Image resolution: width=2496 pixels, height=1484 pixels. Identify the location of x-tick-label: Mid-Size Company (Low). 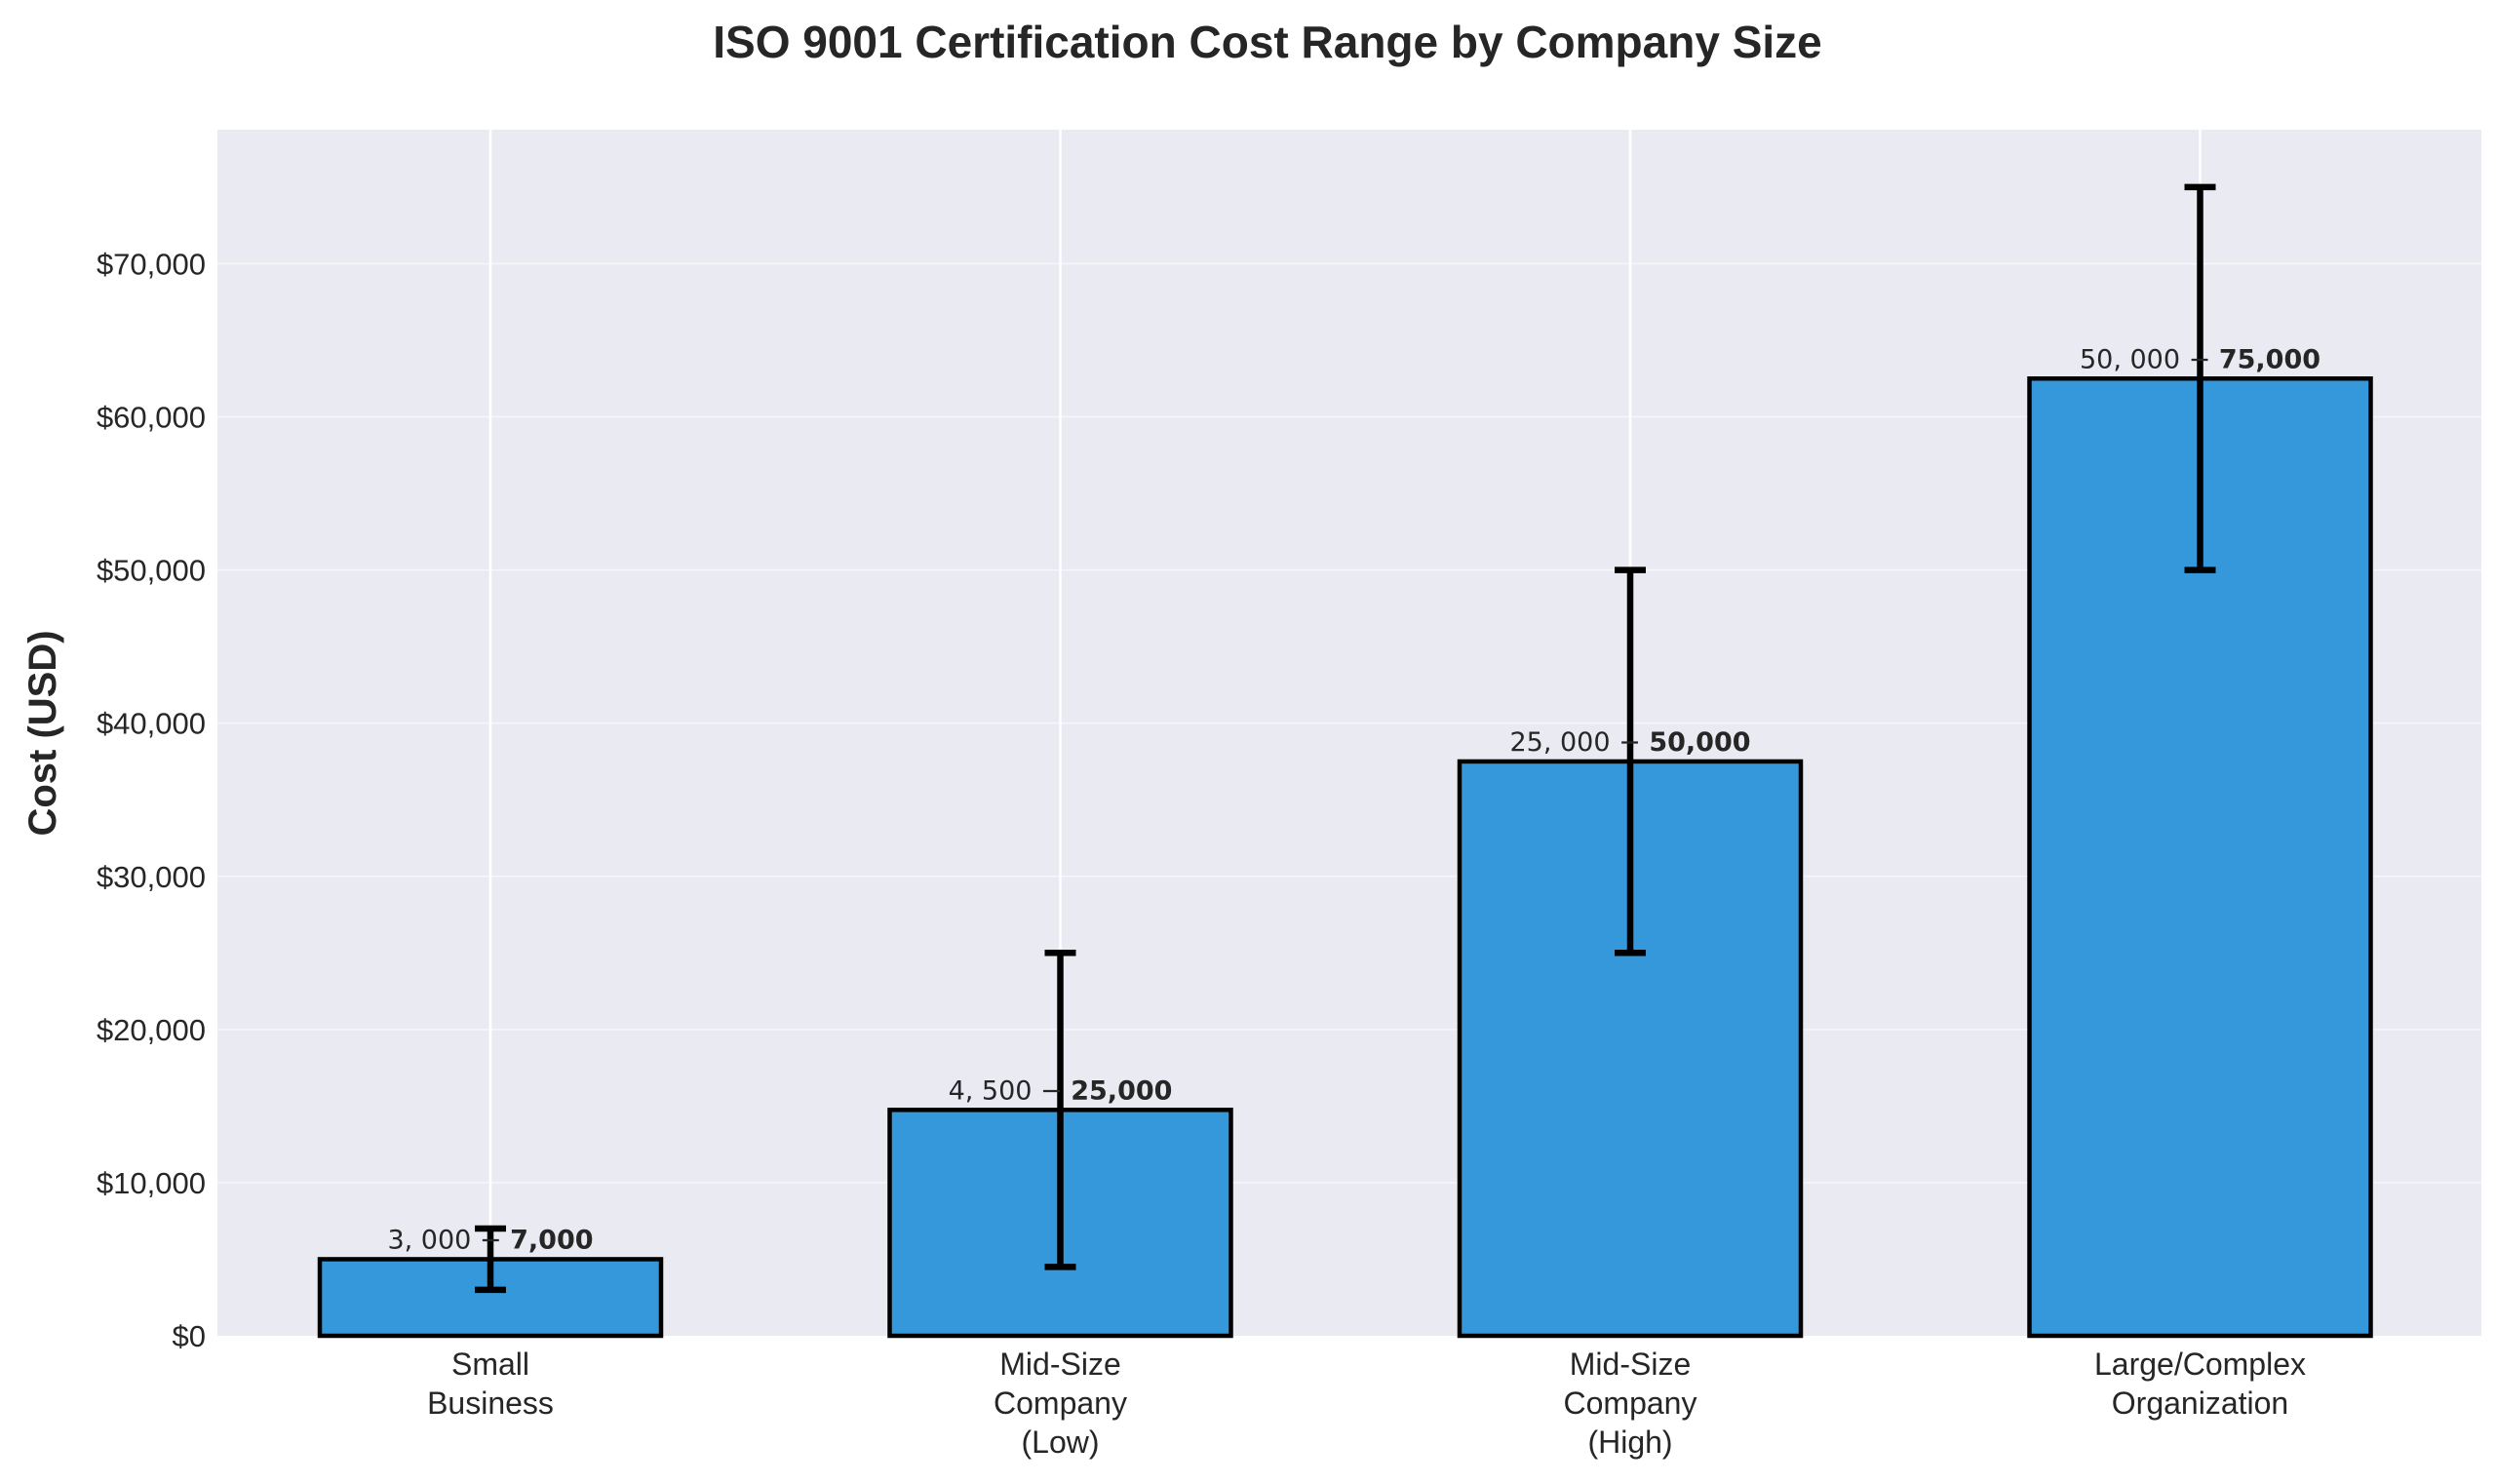
(1060, 1403).